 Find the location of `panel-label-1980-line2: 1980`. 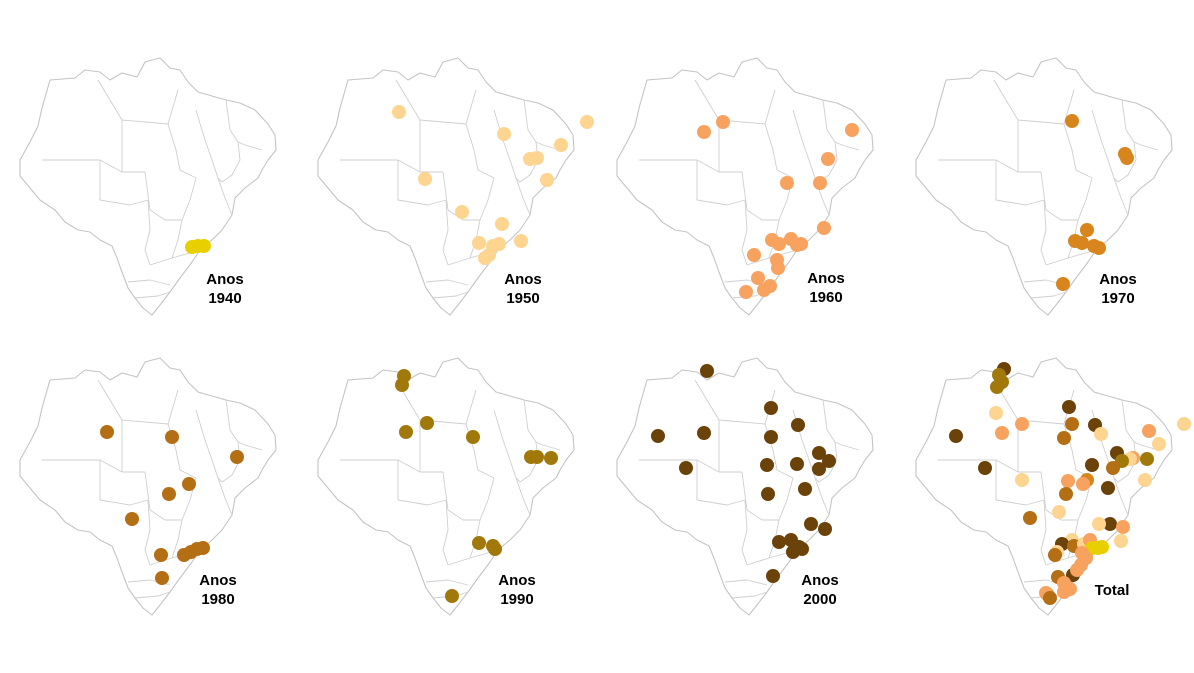

panel-label-1980-line2: 1980 is located at coordinates (217, 599).